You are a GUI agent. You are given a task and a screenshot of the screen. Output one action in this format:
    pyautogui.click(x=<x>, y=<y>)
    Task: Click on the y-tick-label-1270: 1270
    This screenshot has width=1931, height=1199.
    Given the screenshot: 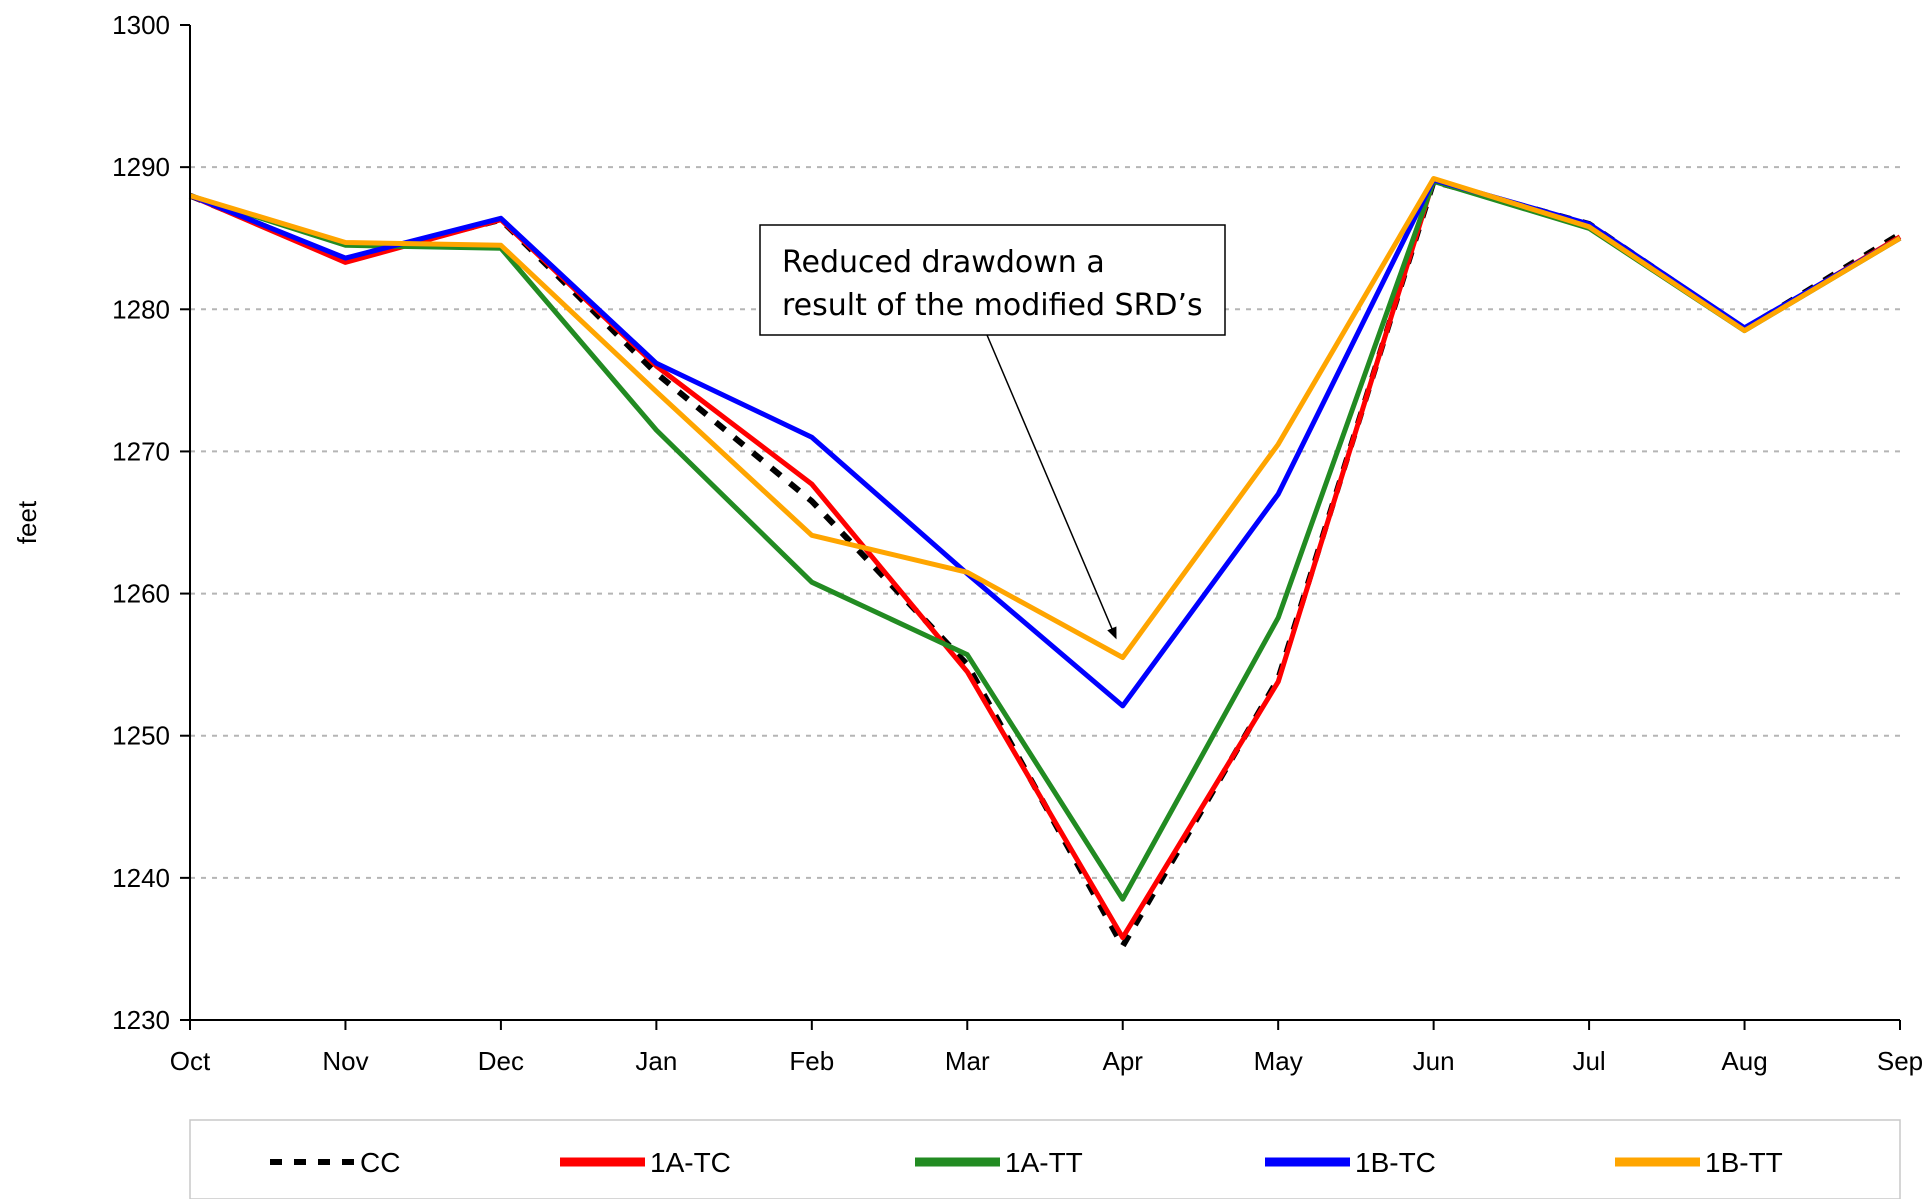 What is the action you would take?
    pyautogui.click(x=141, y=451)
    